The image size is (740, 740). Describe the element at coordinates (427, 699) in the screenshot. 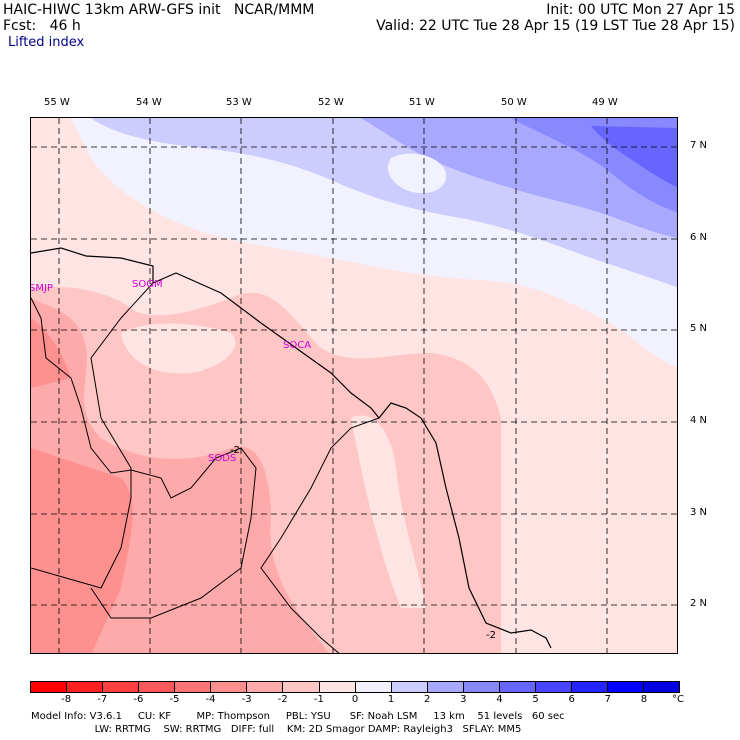

I see `colorbar-label: 2` at that location.